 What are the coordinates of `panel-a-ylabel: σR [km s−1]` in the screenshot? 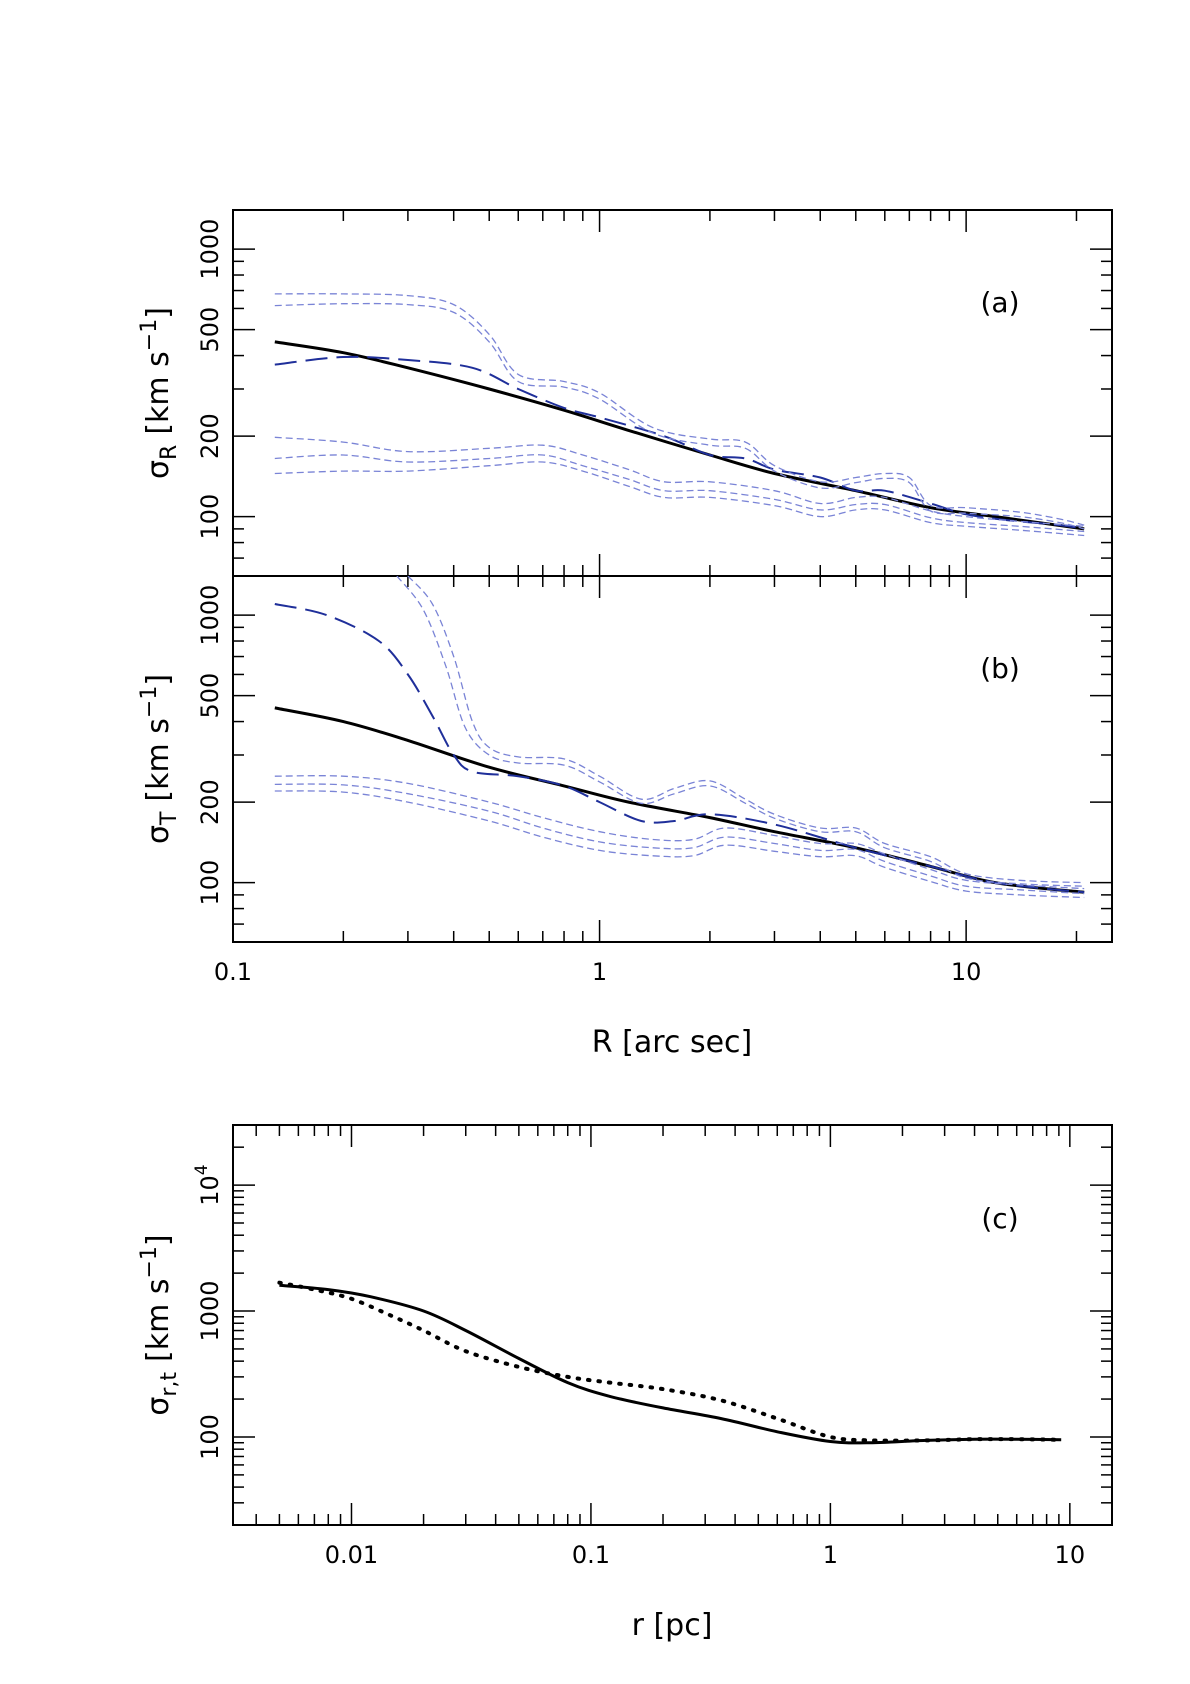 It's located at (159, 393).